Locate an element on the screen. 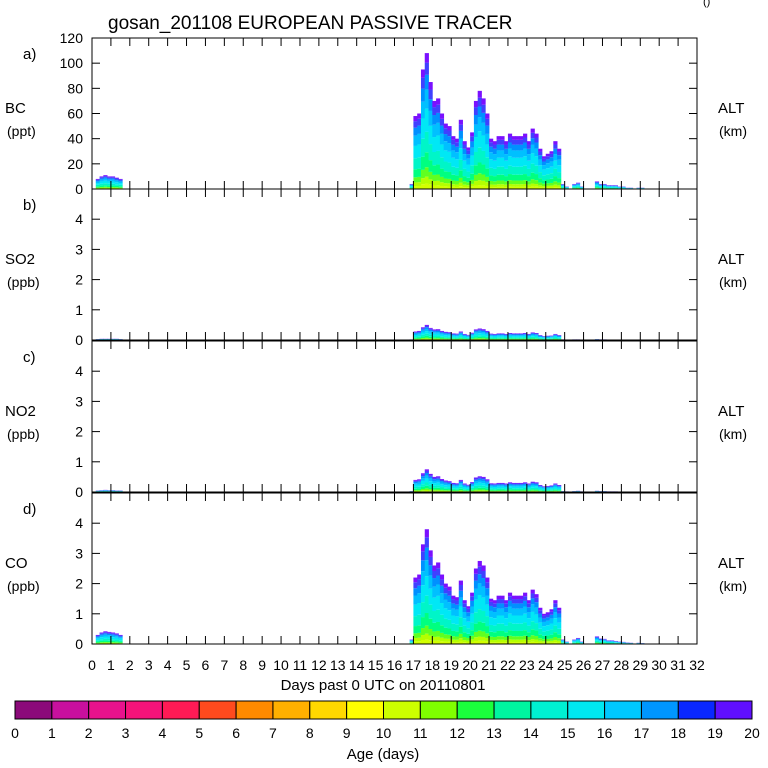 The image size is (768, 768). x-tick-label: 0 is located at coordinates (92, 665).